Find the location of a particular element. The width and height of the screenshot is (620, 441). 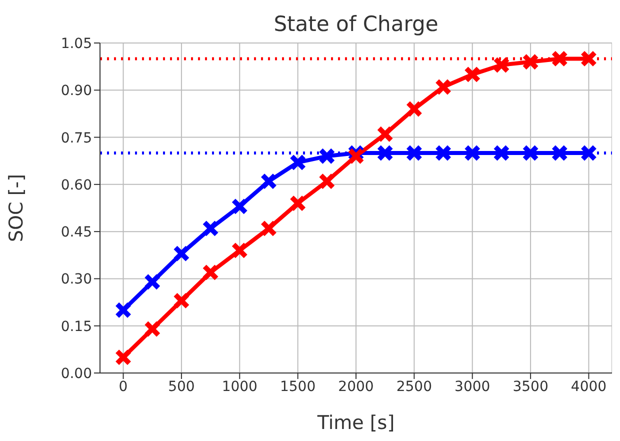

y-tick-label: 0.60 is located at coordinates (76, 185).